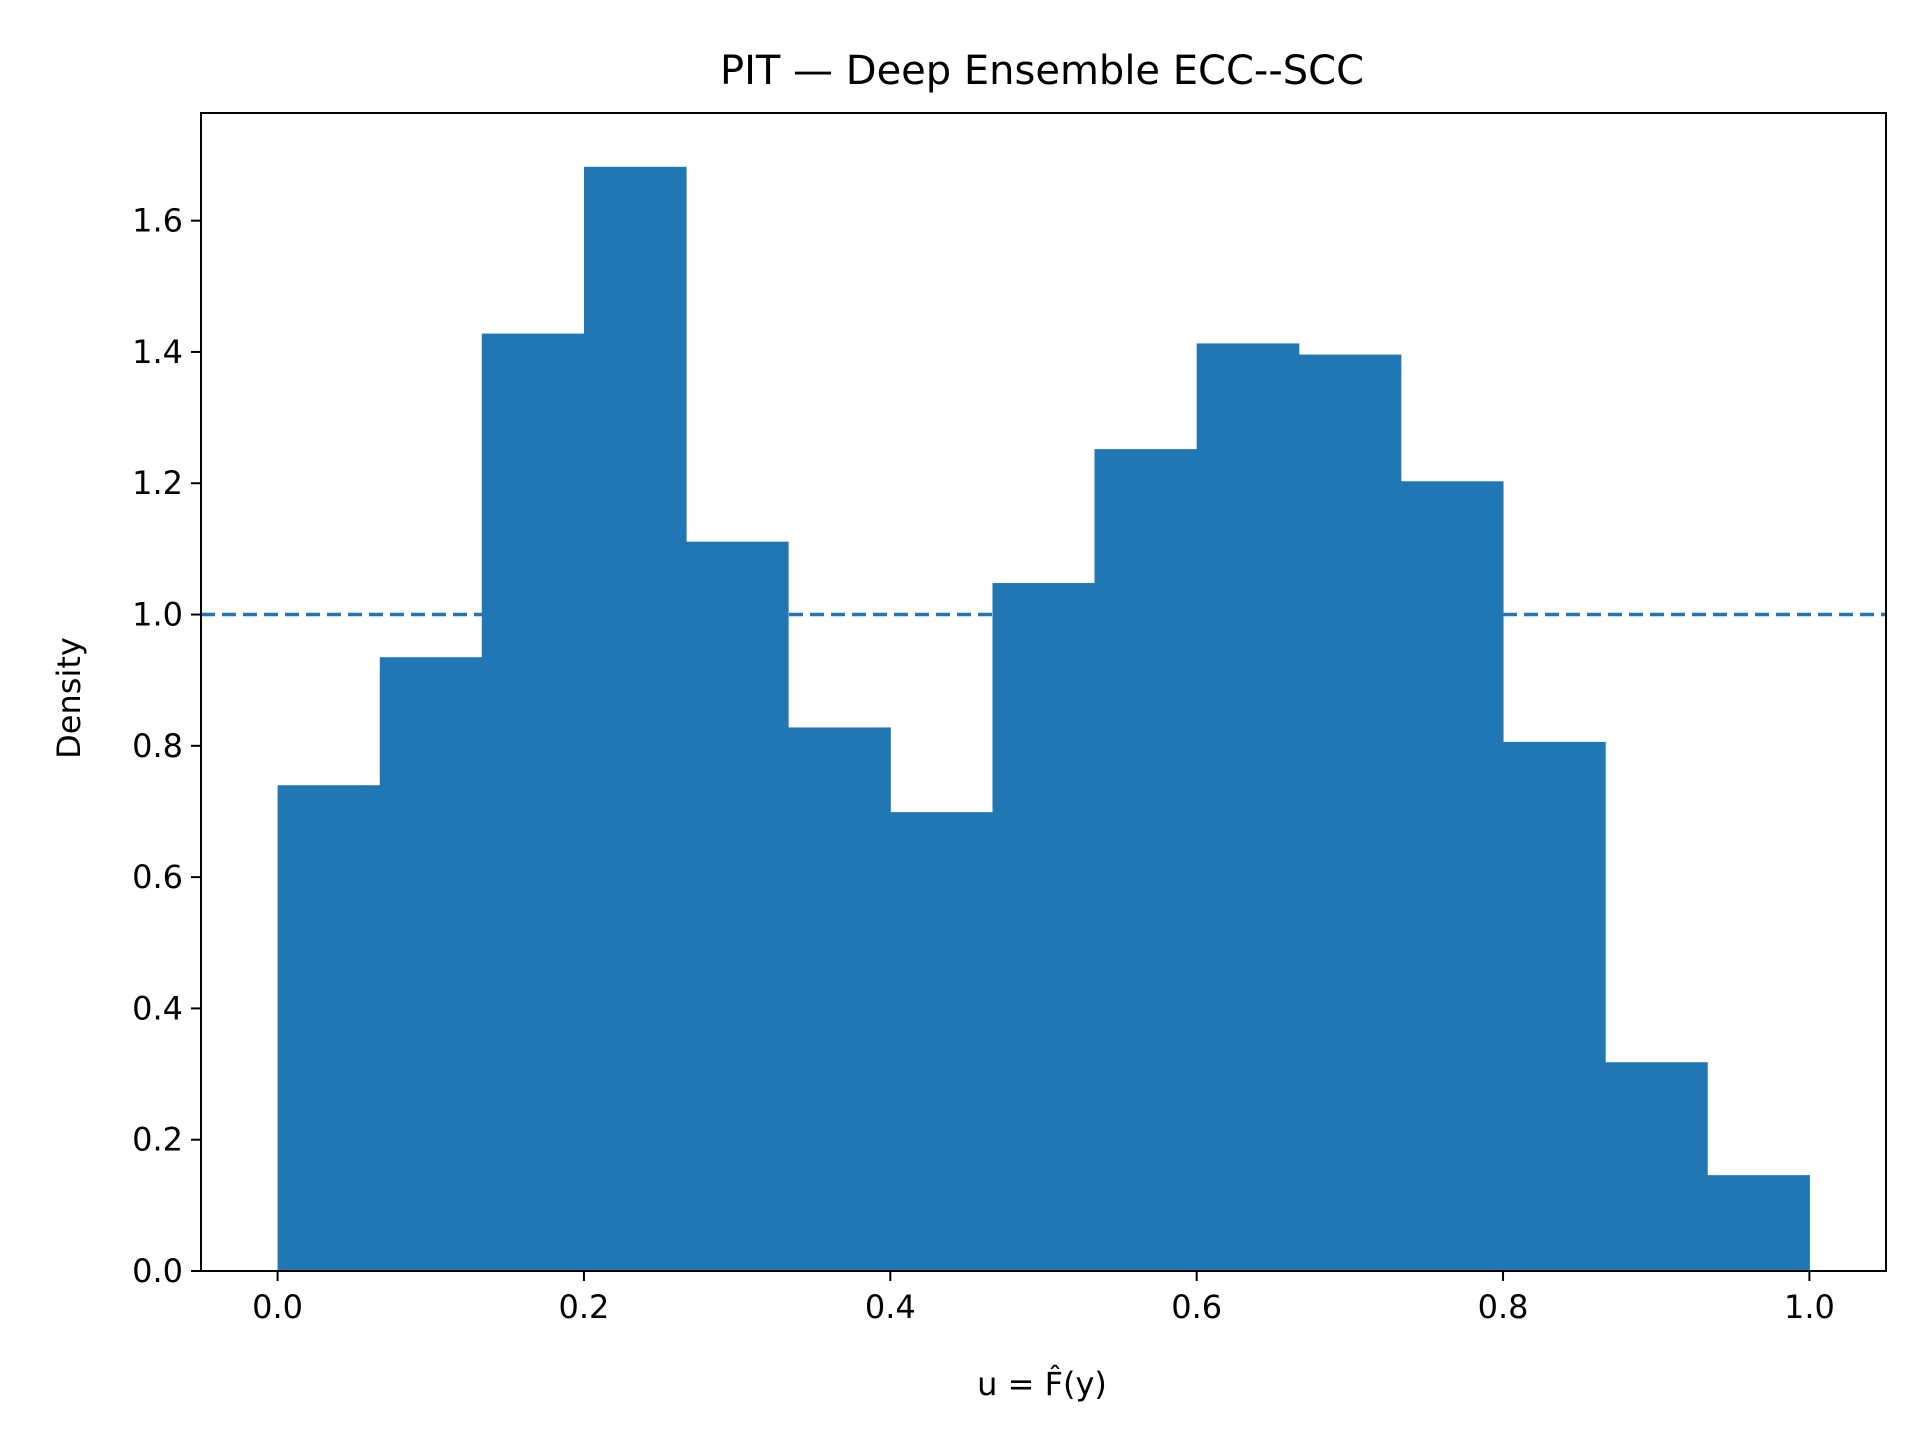 The image size is (1920, 1440). Describe the element at coordinates (69, 698) in the screenshot. I see `y-axis-label: Density` at that location.